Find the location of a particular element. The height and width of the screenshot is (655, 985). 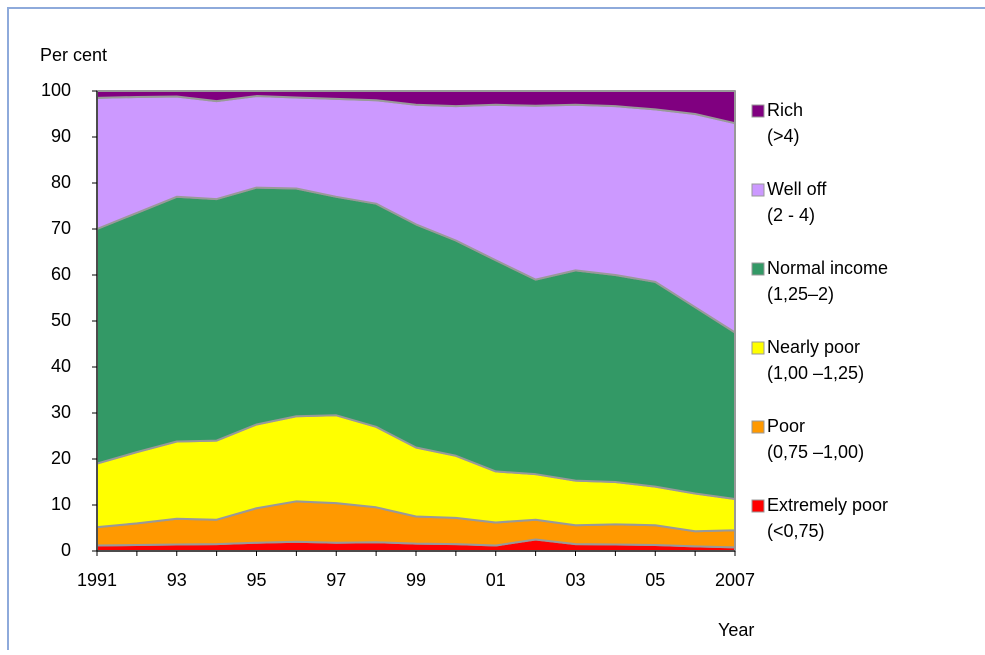

legend-range: (1,00 –1,25) is located at coordinates (815, 373).